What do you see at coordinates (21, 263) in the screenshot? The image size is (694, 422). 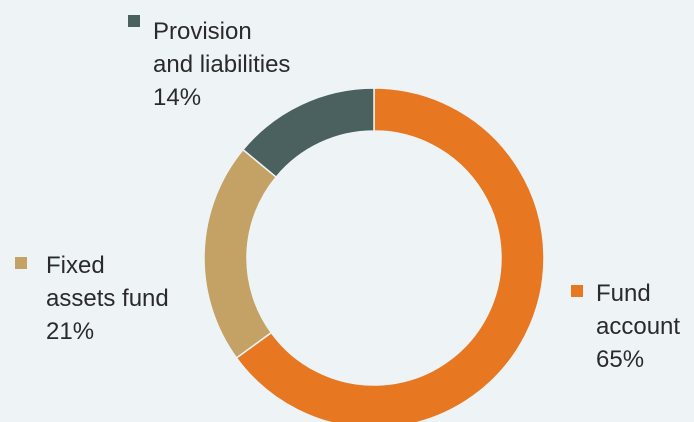 I see `legend-marker-fixed-assets` at bounding box center [21, 263].